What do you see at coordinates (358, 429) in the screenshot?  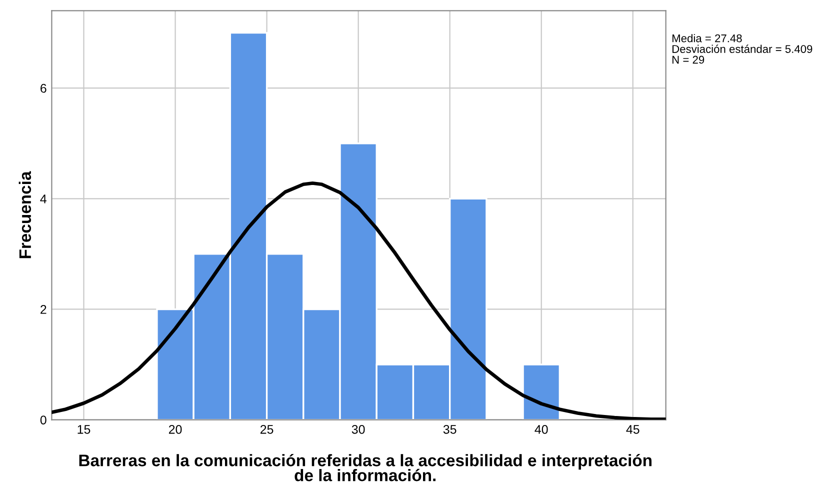 I see `x-tick-label: 30` at bounding box center [358, 429].